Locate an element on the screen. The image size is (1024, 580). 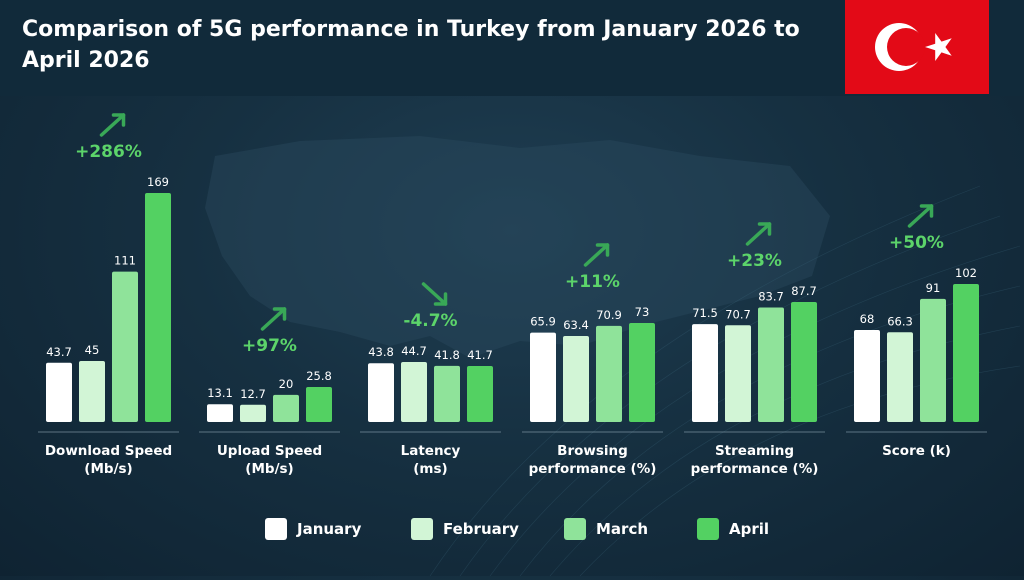
change-label-5: +50% is located at coordinates (916, 243).